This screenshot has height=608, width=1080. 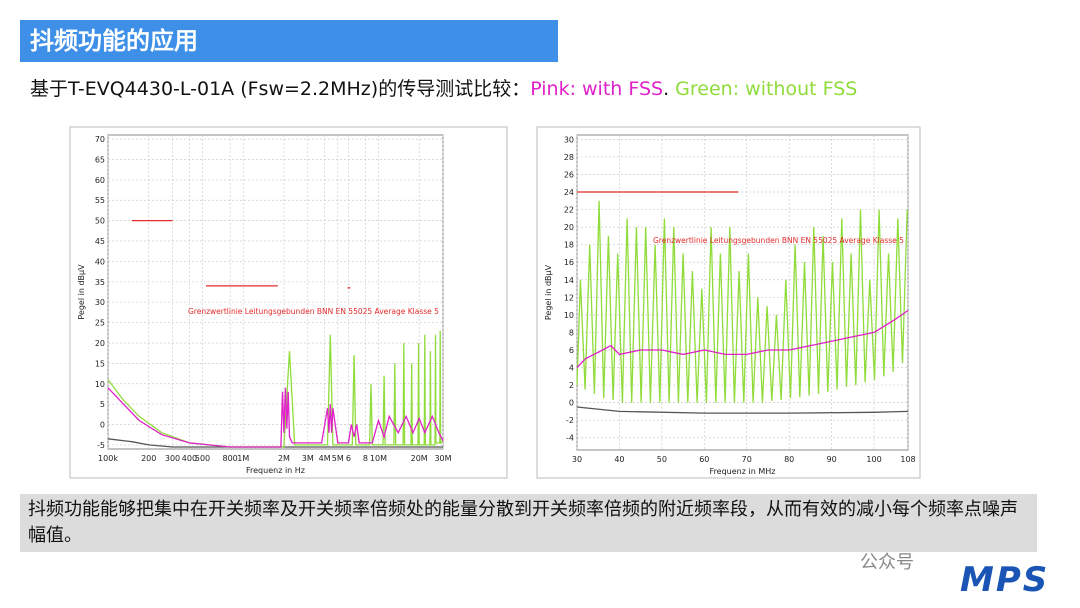 I want to click on x-tick-label: 800, so click(x=229, y=458).